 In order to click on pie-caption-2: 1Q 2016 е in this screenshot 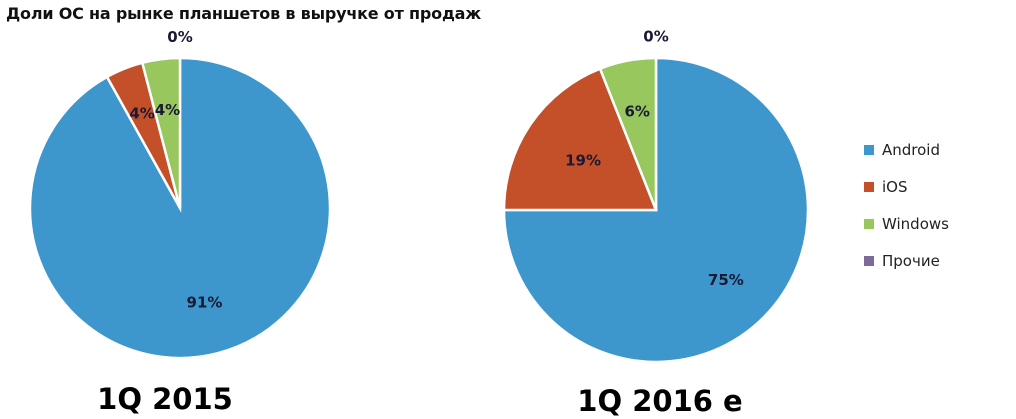, I will do `click(659, 401)`.